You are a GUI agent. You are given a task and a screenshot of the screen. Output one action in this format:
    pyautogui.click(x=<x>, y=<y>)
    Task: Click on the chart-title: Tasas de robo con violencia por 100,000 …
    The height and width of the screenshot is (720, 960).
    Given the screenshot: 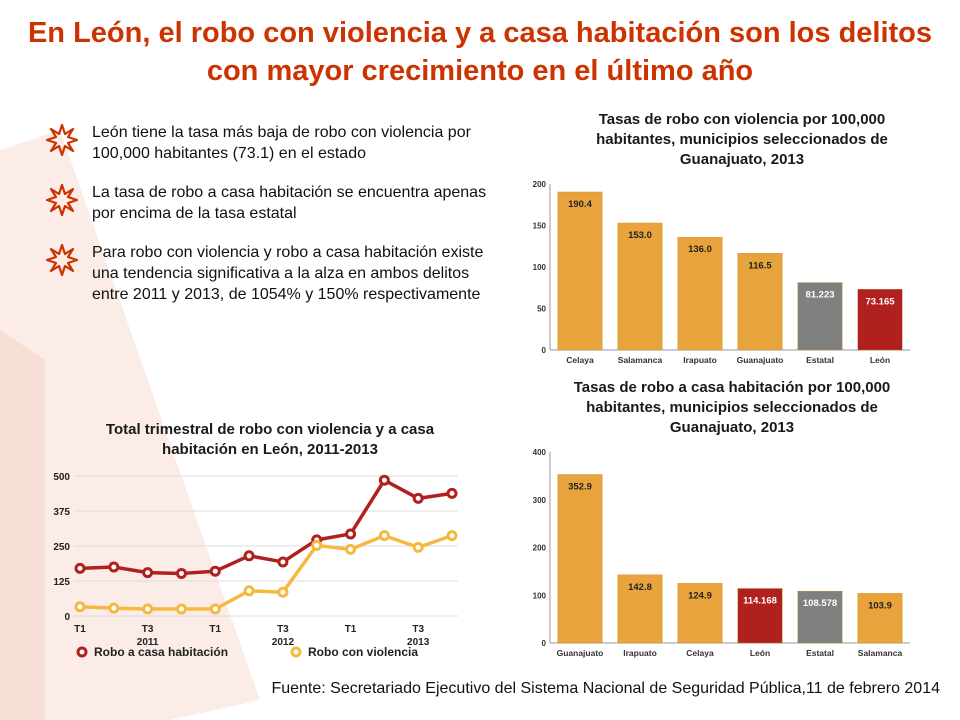 What is the action you would take?
    pyautogui.click(x=742, y=139)
    